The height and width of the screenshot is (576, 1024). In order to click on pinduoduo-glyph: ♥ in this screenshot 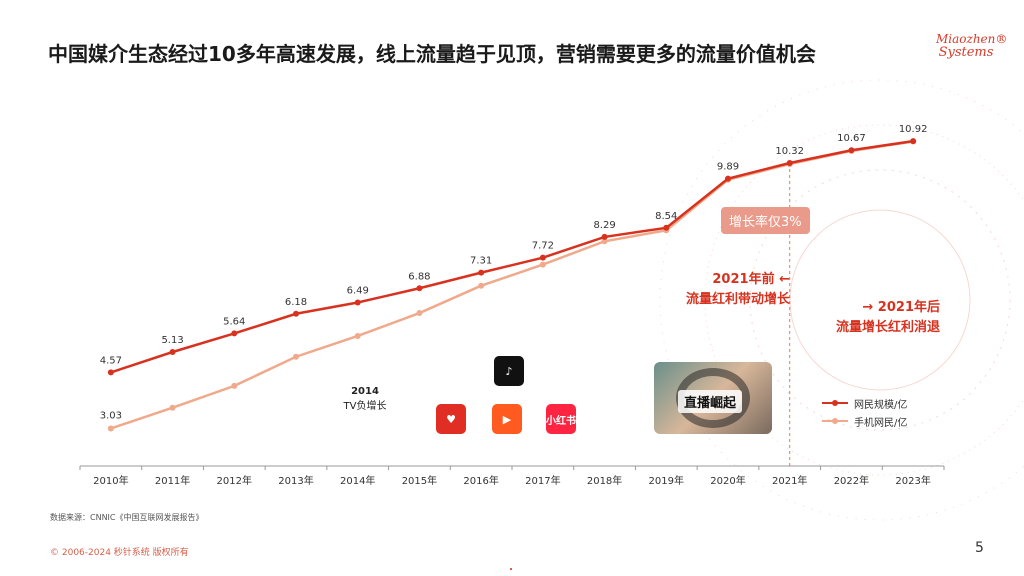, I will do `click(451, 419)`.